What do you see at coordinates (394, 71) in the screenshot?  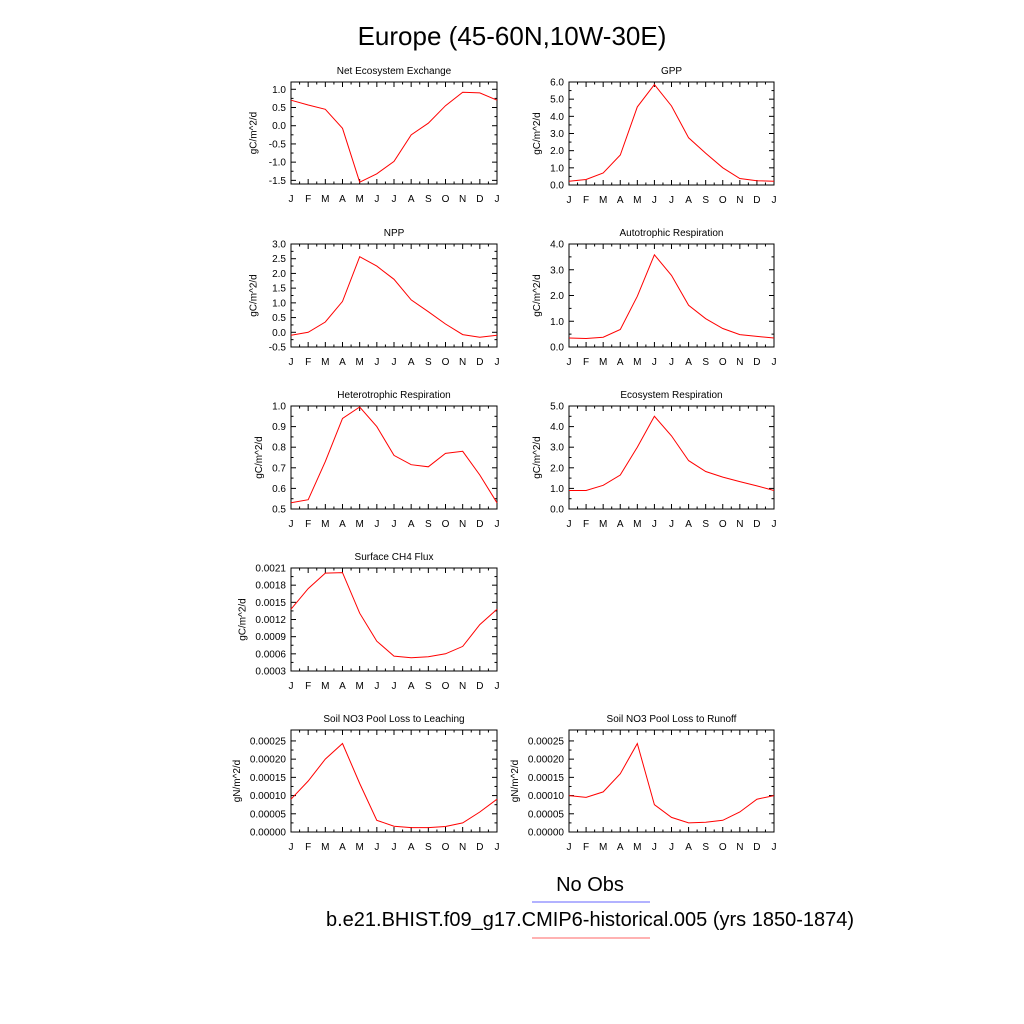 I see `panel-title: Net Ecosystem Exchange` at bounding box center [394, 71].